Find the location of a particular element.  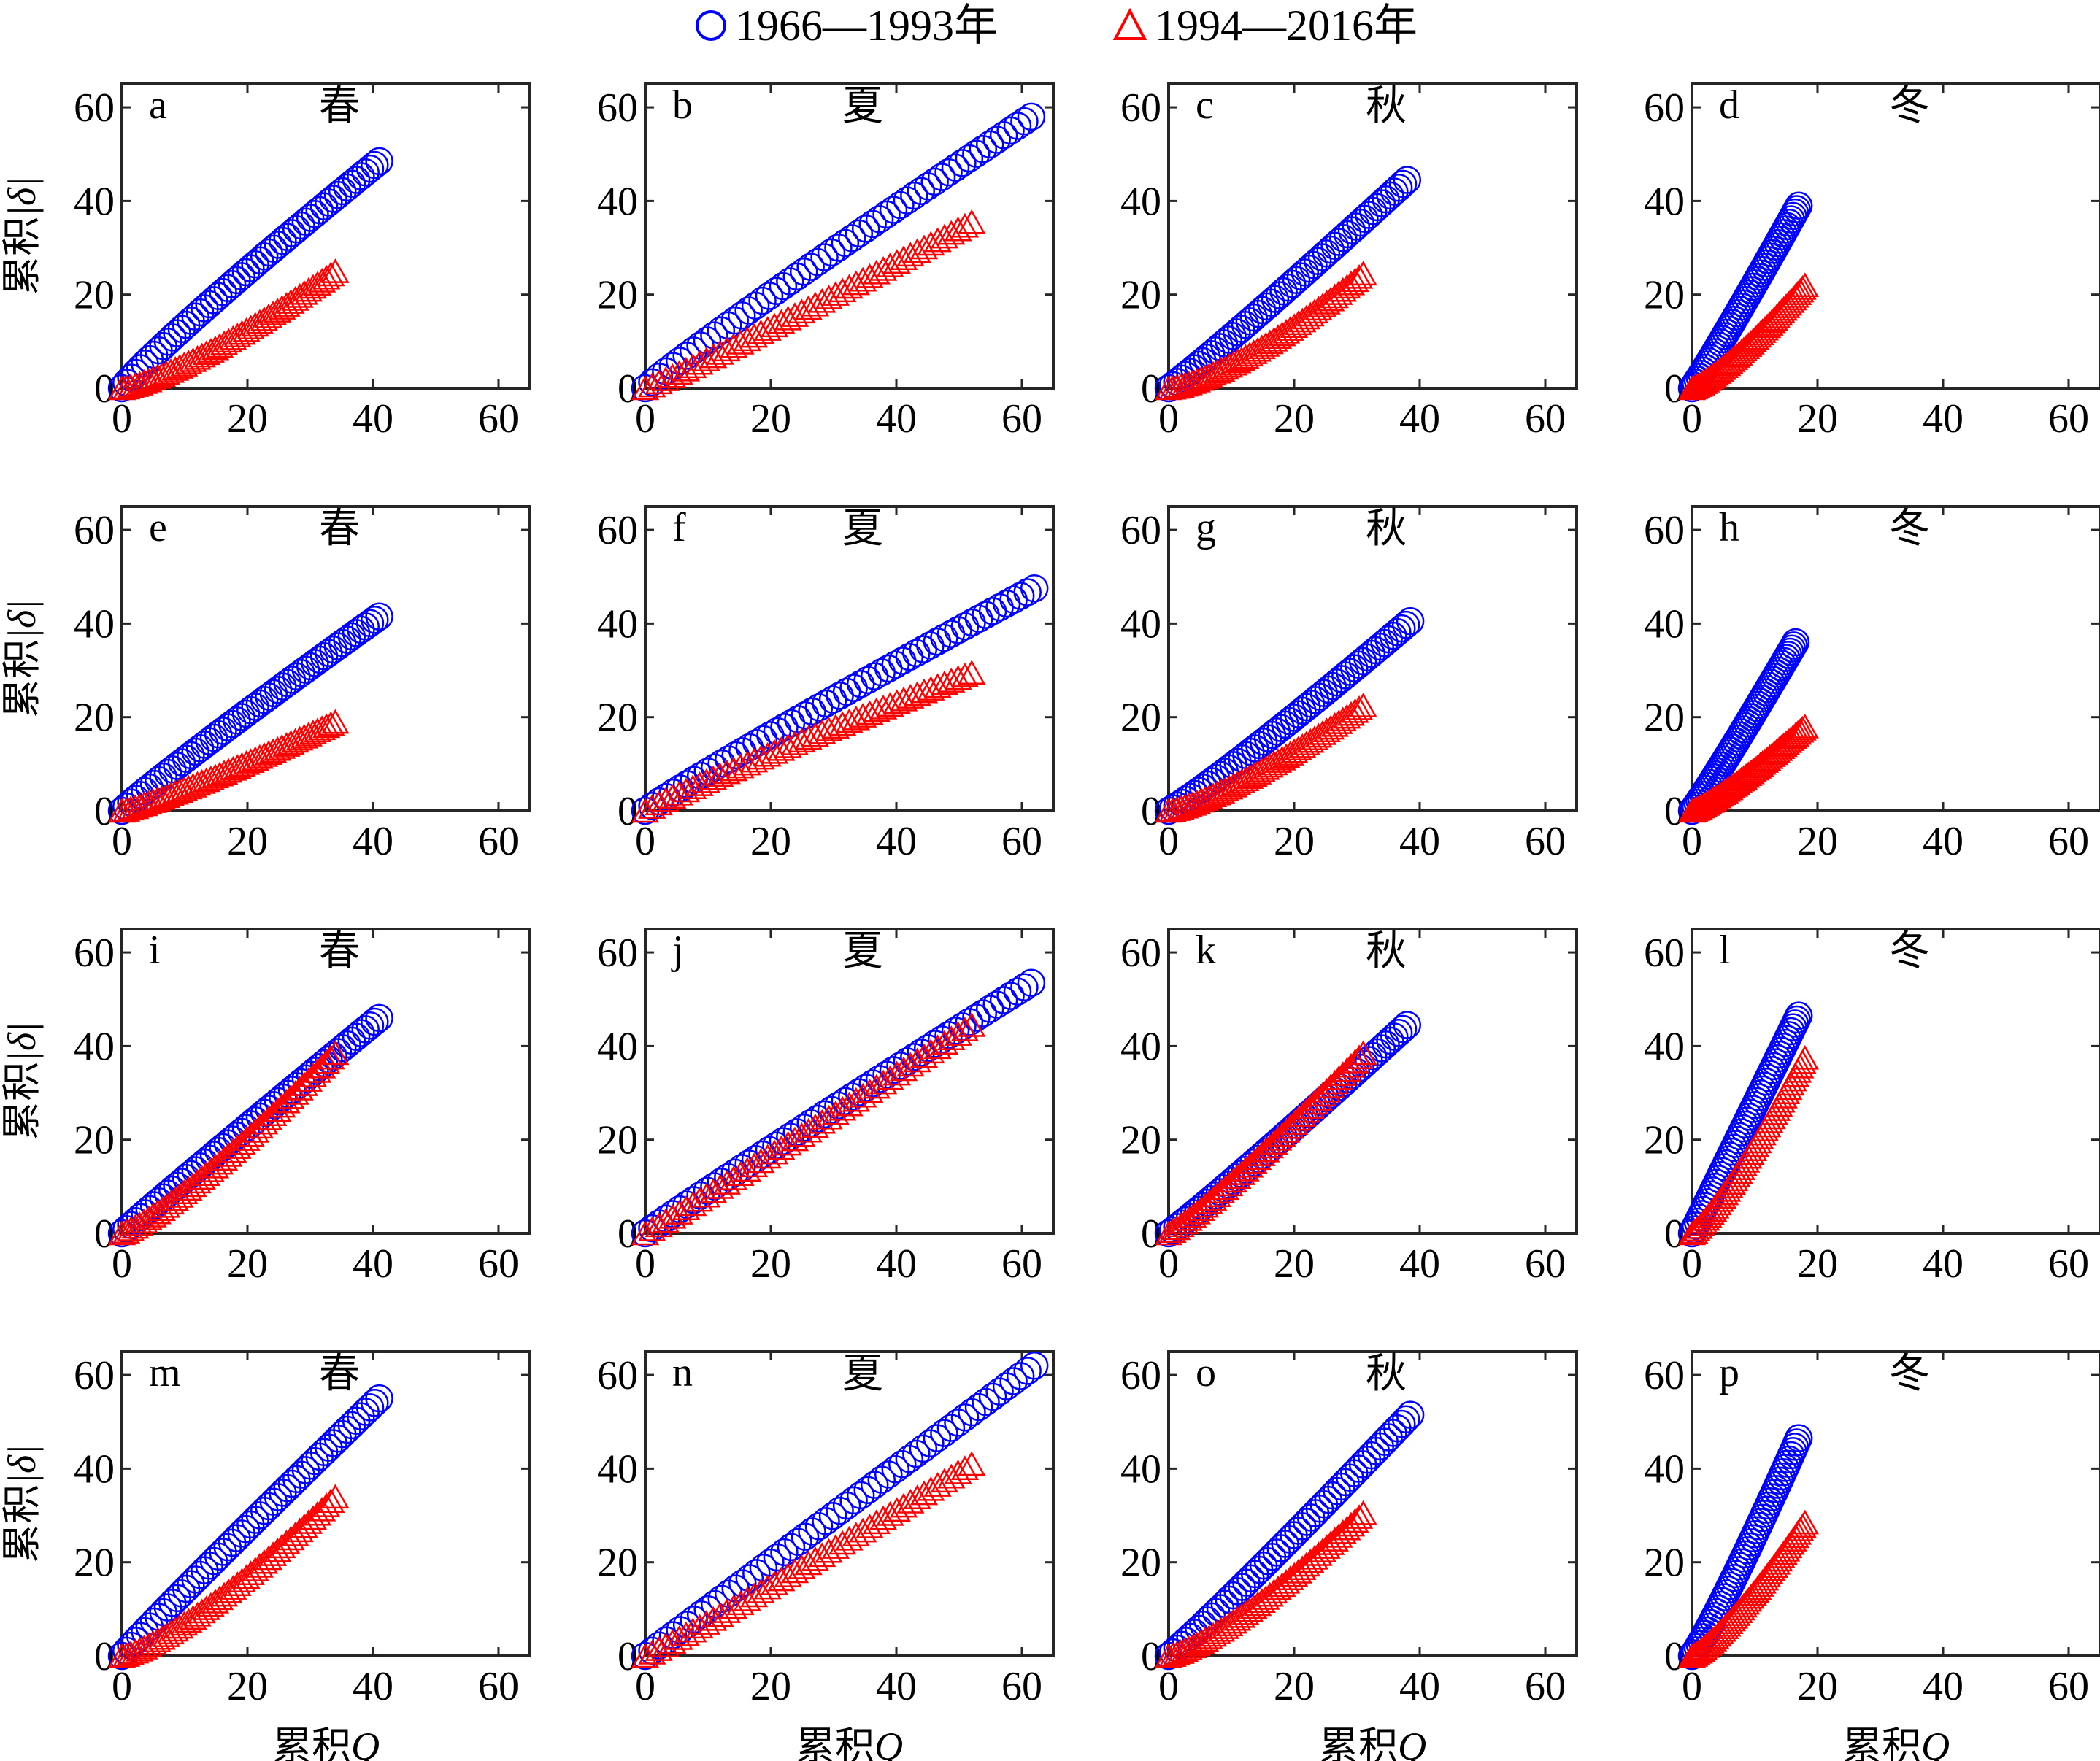

panel-label: m is located at coordinates (165, 1372).